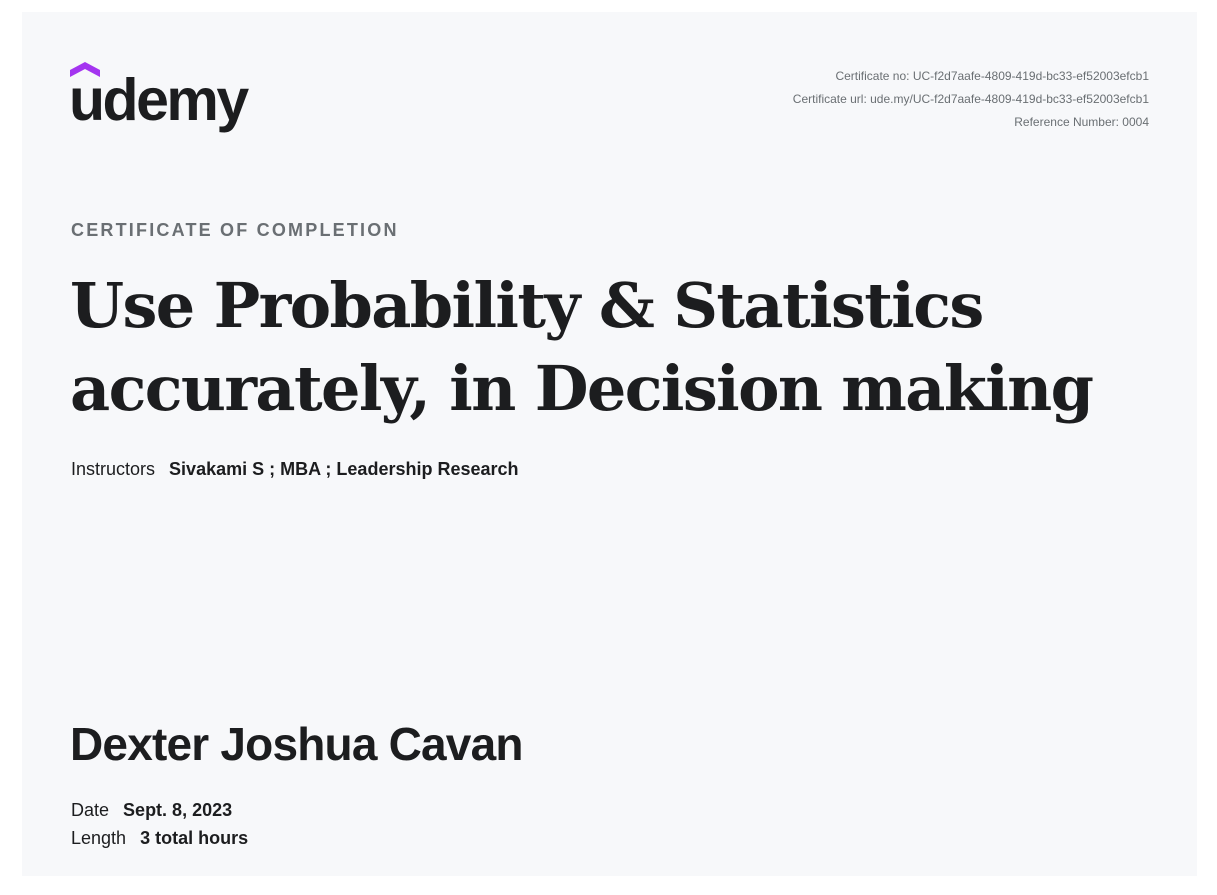  What do you see at coordinates (296, 744) in the screenshot?
I see `recipient-name: Dexter Joshua Cavan` at bounding box center [296, 744].